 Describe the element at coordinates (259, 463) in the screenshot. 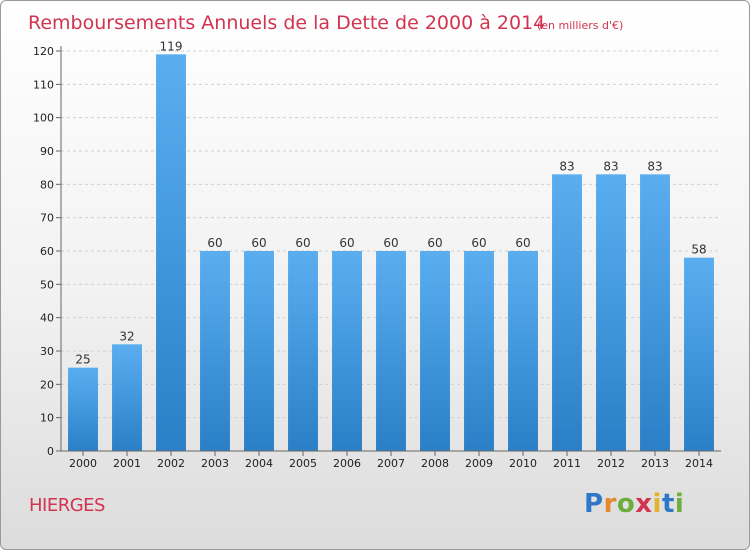

I see `x-tick-label: 2004` at that location.